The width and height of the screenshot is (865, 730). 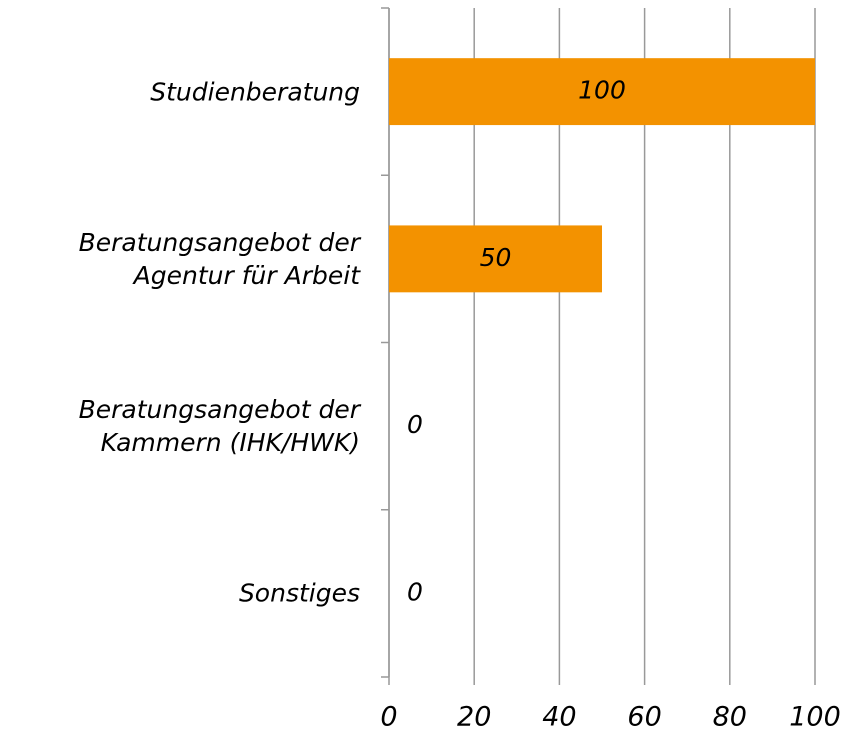 I want to click on x-tick-label: 60, so click(x=644, y=716).